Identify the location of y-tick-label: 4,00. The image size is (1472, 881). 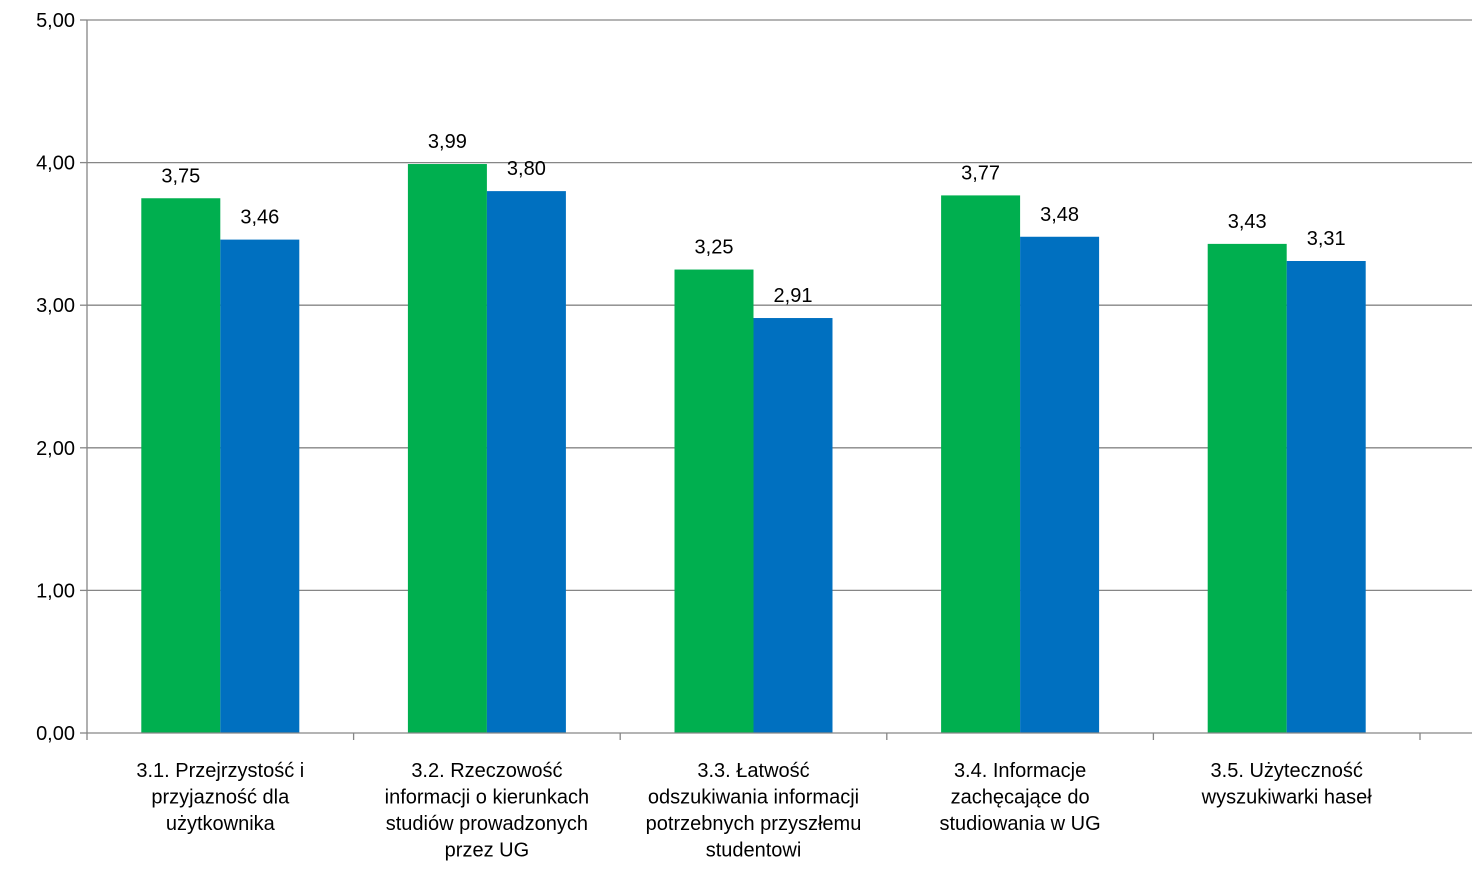
(55, 164).